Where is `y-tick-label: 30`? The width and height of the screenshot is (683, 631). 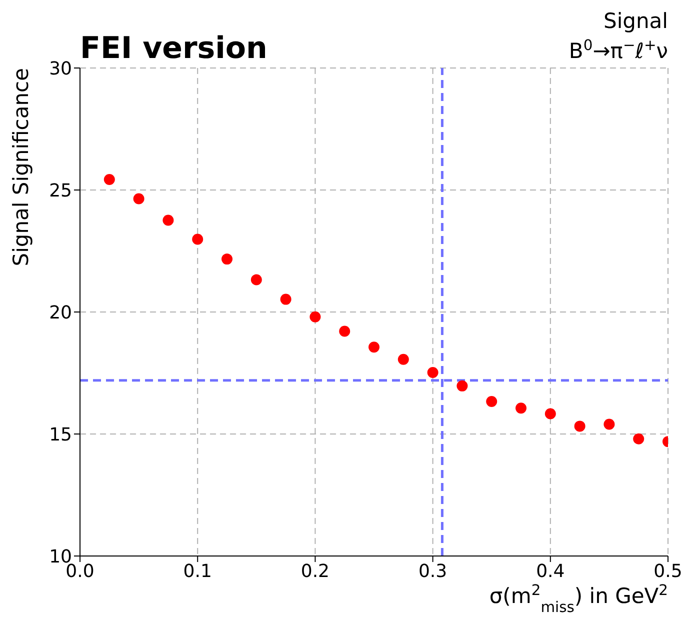
y-tick-label: 30 is located at coordinates (60, 69).